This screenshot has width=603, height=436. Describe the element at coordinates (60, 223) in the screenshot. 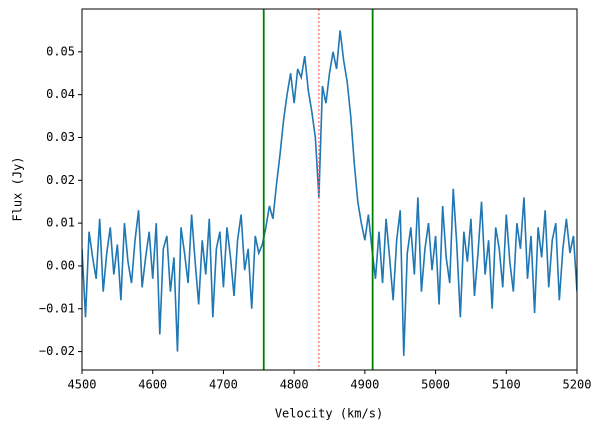

I see `y-tick-label: 0.01` at that location.